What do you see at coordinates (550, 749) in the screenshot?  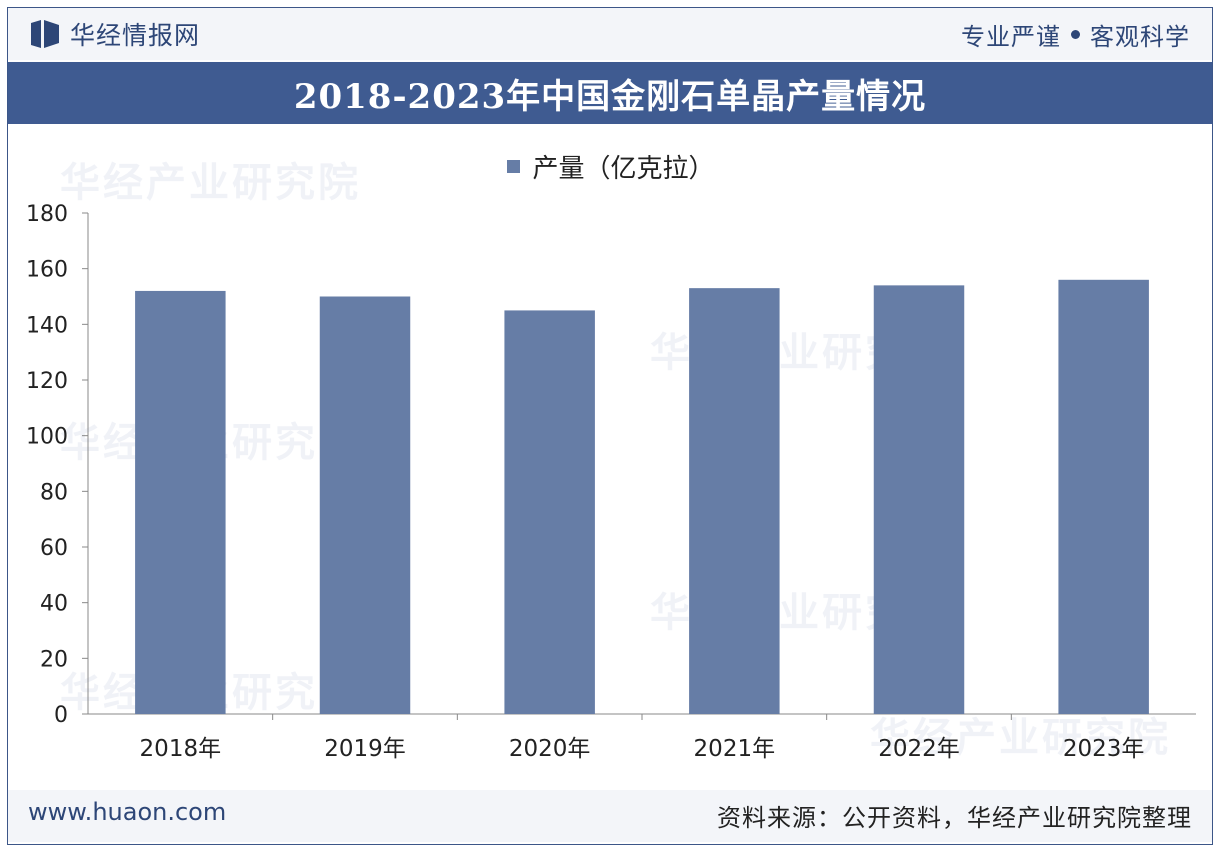 I see `x-tick-label: 2020年` at bounding box center [550, 749].